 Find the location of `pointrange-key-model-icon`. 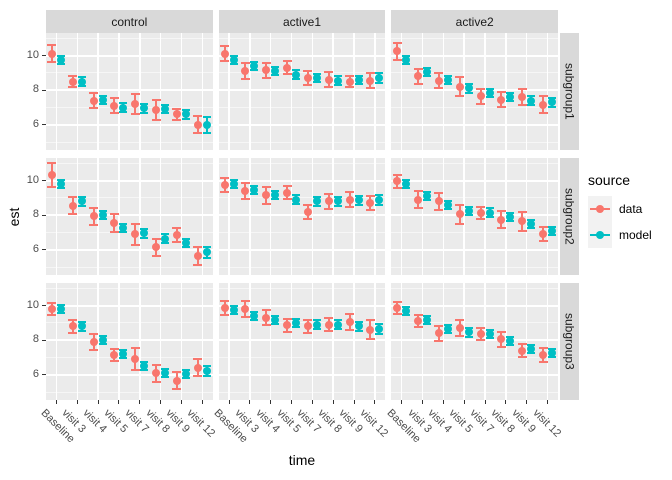

pointrange-key-model-icon is located at coordinates (600, 235).